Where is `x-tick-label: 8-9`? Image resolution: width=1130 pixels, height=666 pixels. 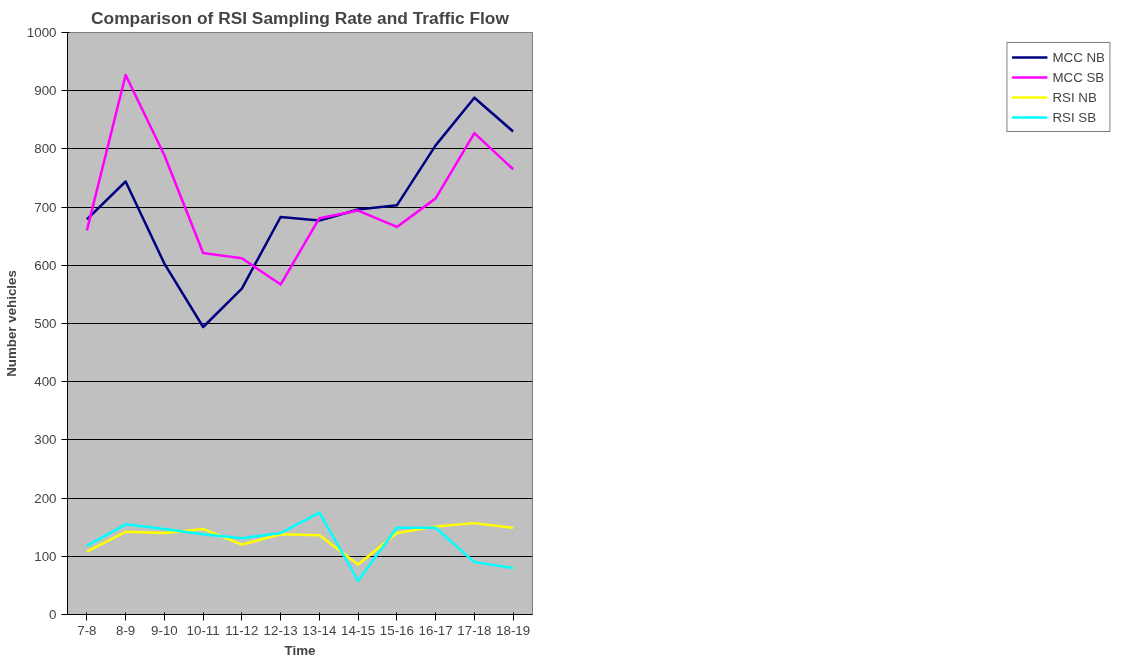 x-tick-label: 8-9 is located at coordinates (125, 630).